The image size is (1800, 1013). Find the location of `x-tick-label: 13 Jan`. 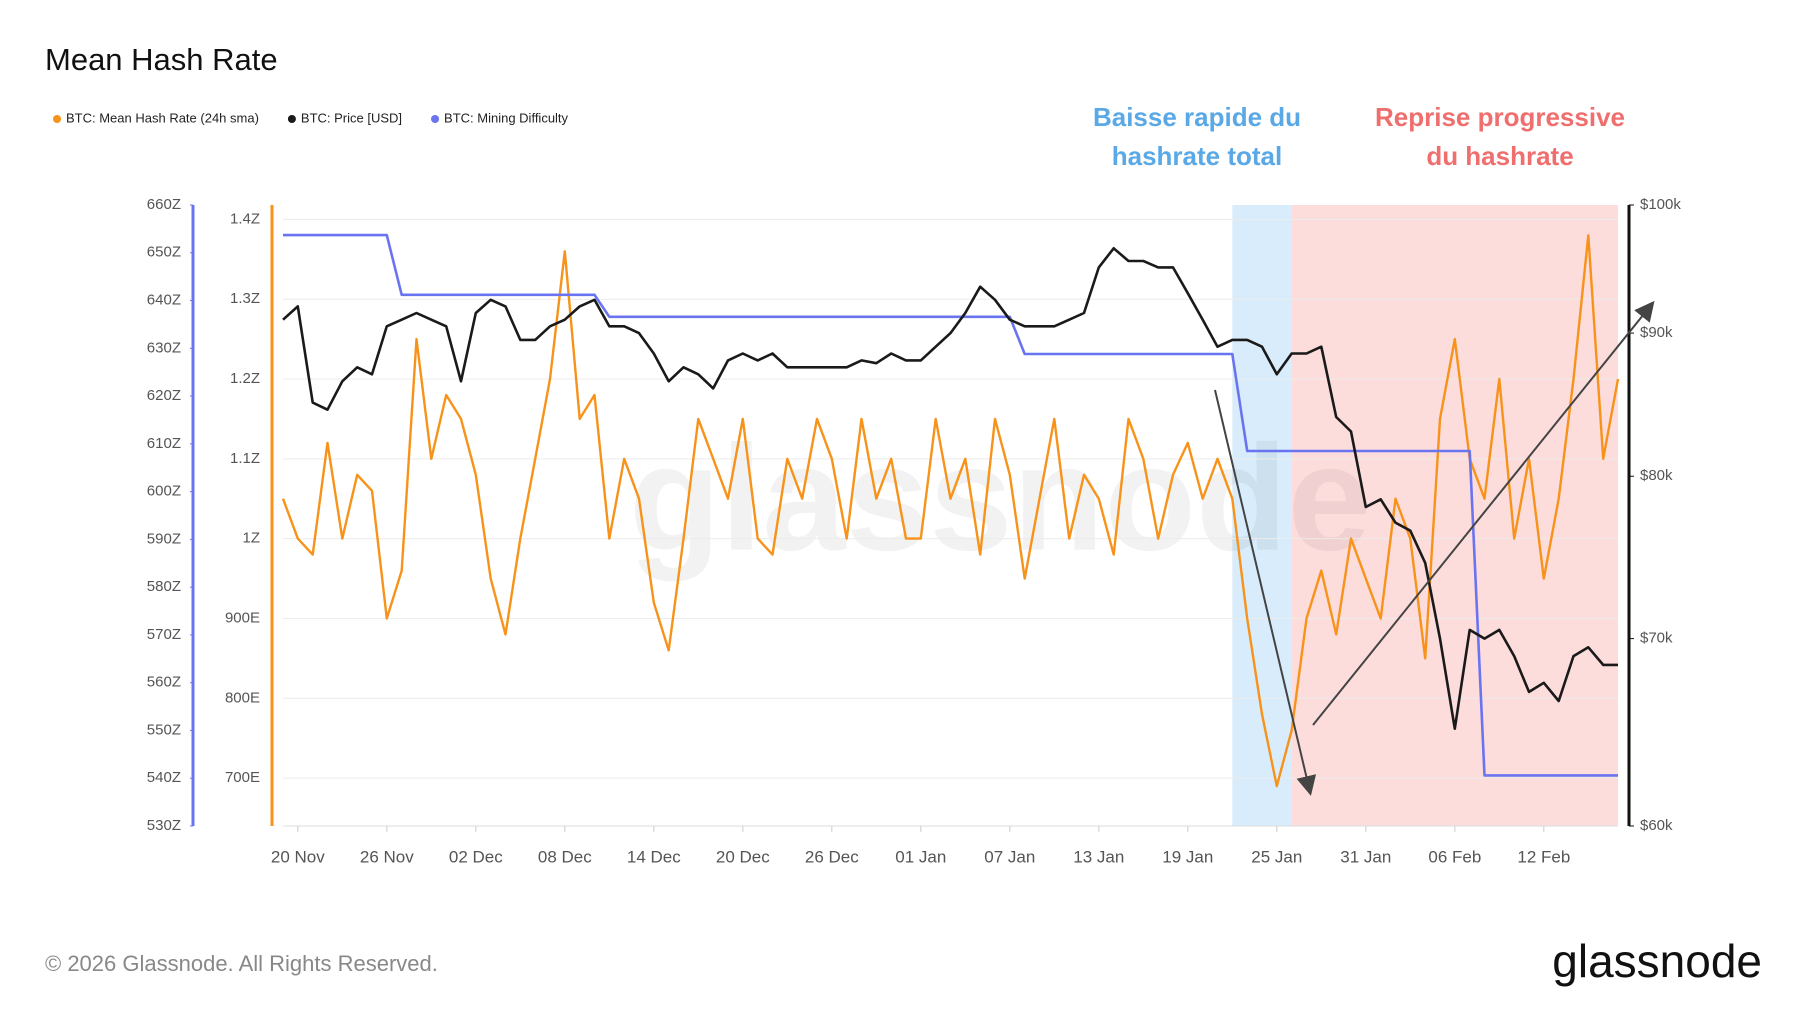

x-tick-label: 13 Jan is located at coordinates (1098, 856).